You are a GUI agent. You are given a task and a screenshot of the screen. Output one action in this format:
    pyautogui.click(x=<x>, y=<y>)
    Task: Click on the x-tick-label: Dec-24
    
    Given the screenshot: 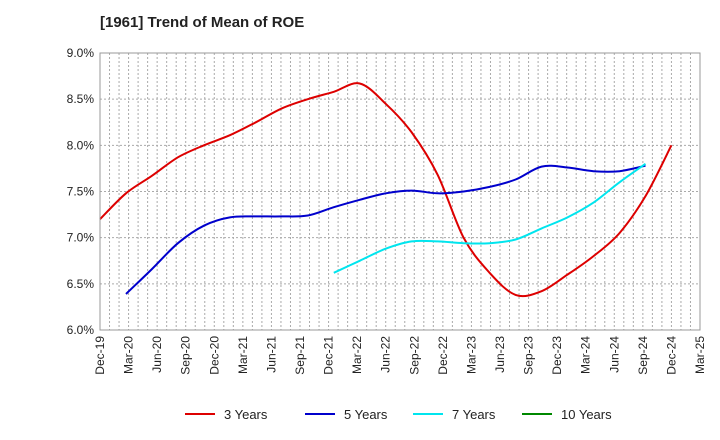 What is the action you would take?
    pyautogui.click(x=671, y=355)
    